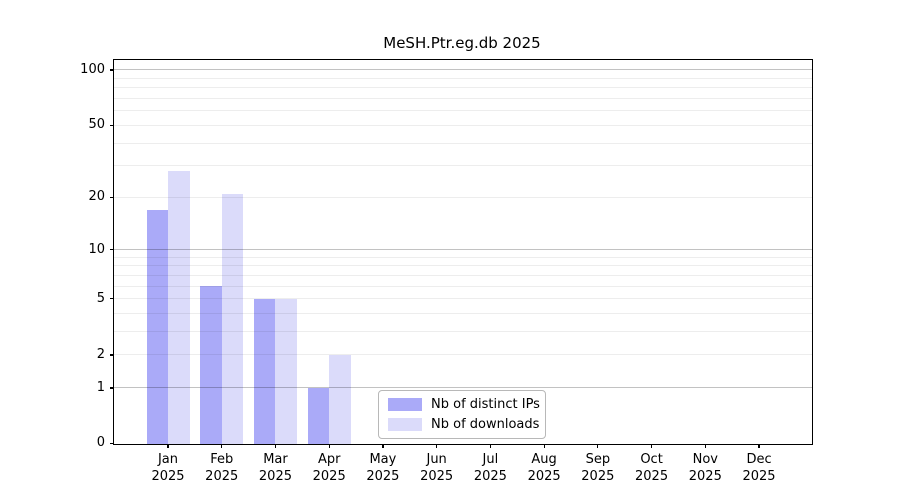 The image size is (900, 500). I want to click on x-tick-mark-sep, so click(598, 446).